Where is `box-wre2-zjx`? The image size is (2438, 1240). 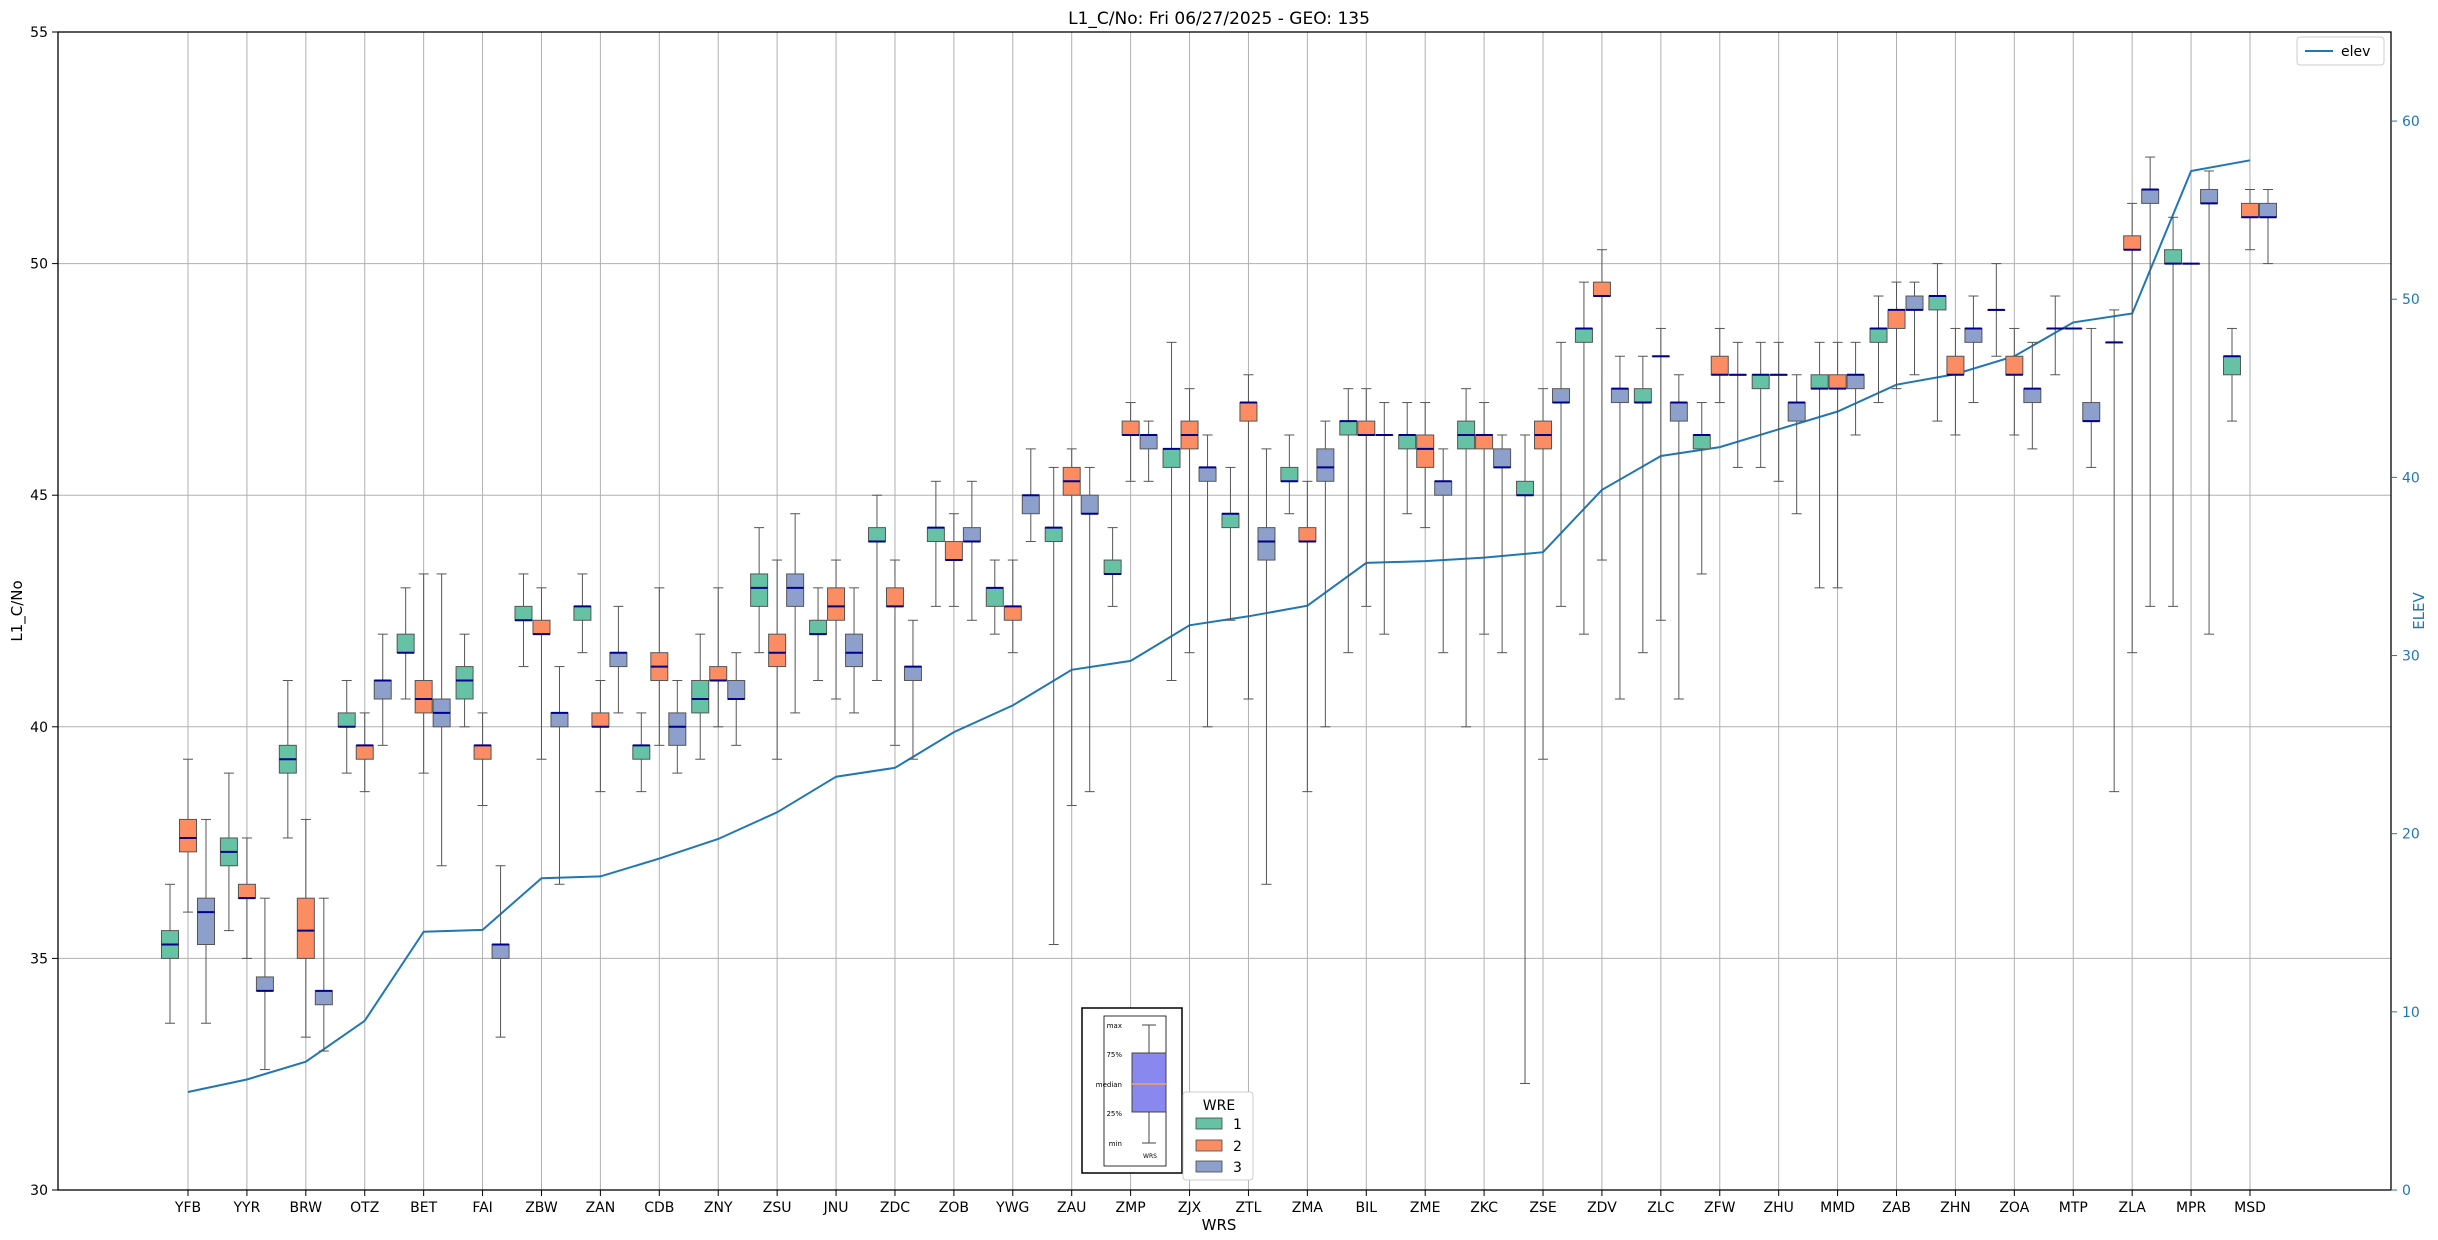
box-wre2-zjx is located at coordinates (1189, 521).